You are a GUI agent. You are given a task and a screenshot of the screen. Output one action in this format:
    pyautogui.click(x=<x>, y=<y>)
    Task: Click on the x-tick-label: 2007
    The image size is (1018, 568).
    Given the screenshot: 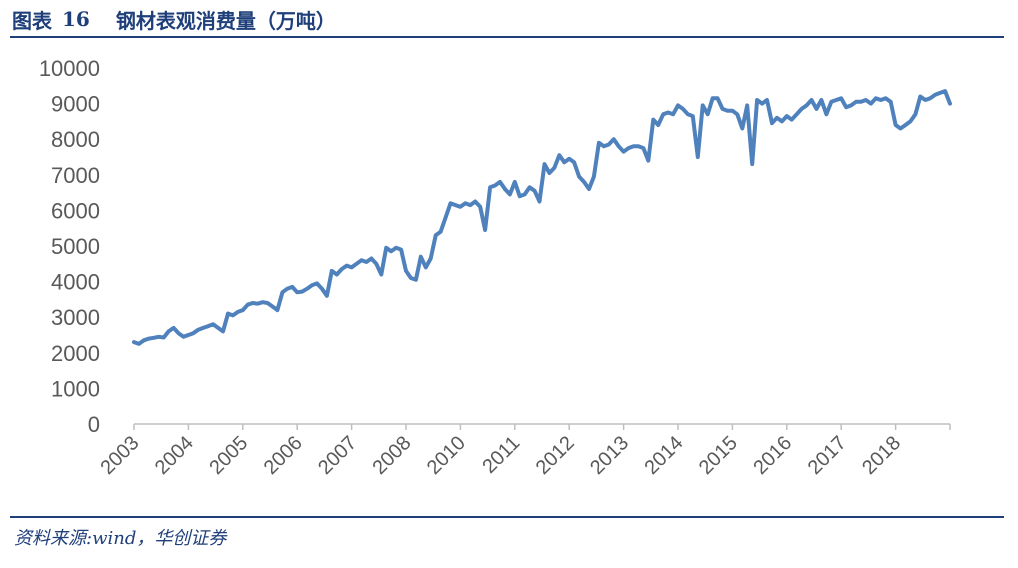 What is the action you would take?
    pyautogui.click(x=337, y=455)
    